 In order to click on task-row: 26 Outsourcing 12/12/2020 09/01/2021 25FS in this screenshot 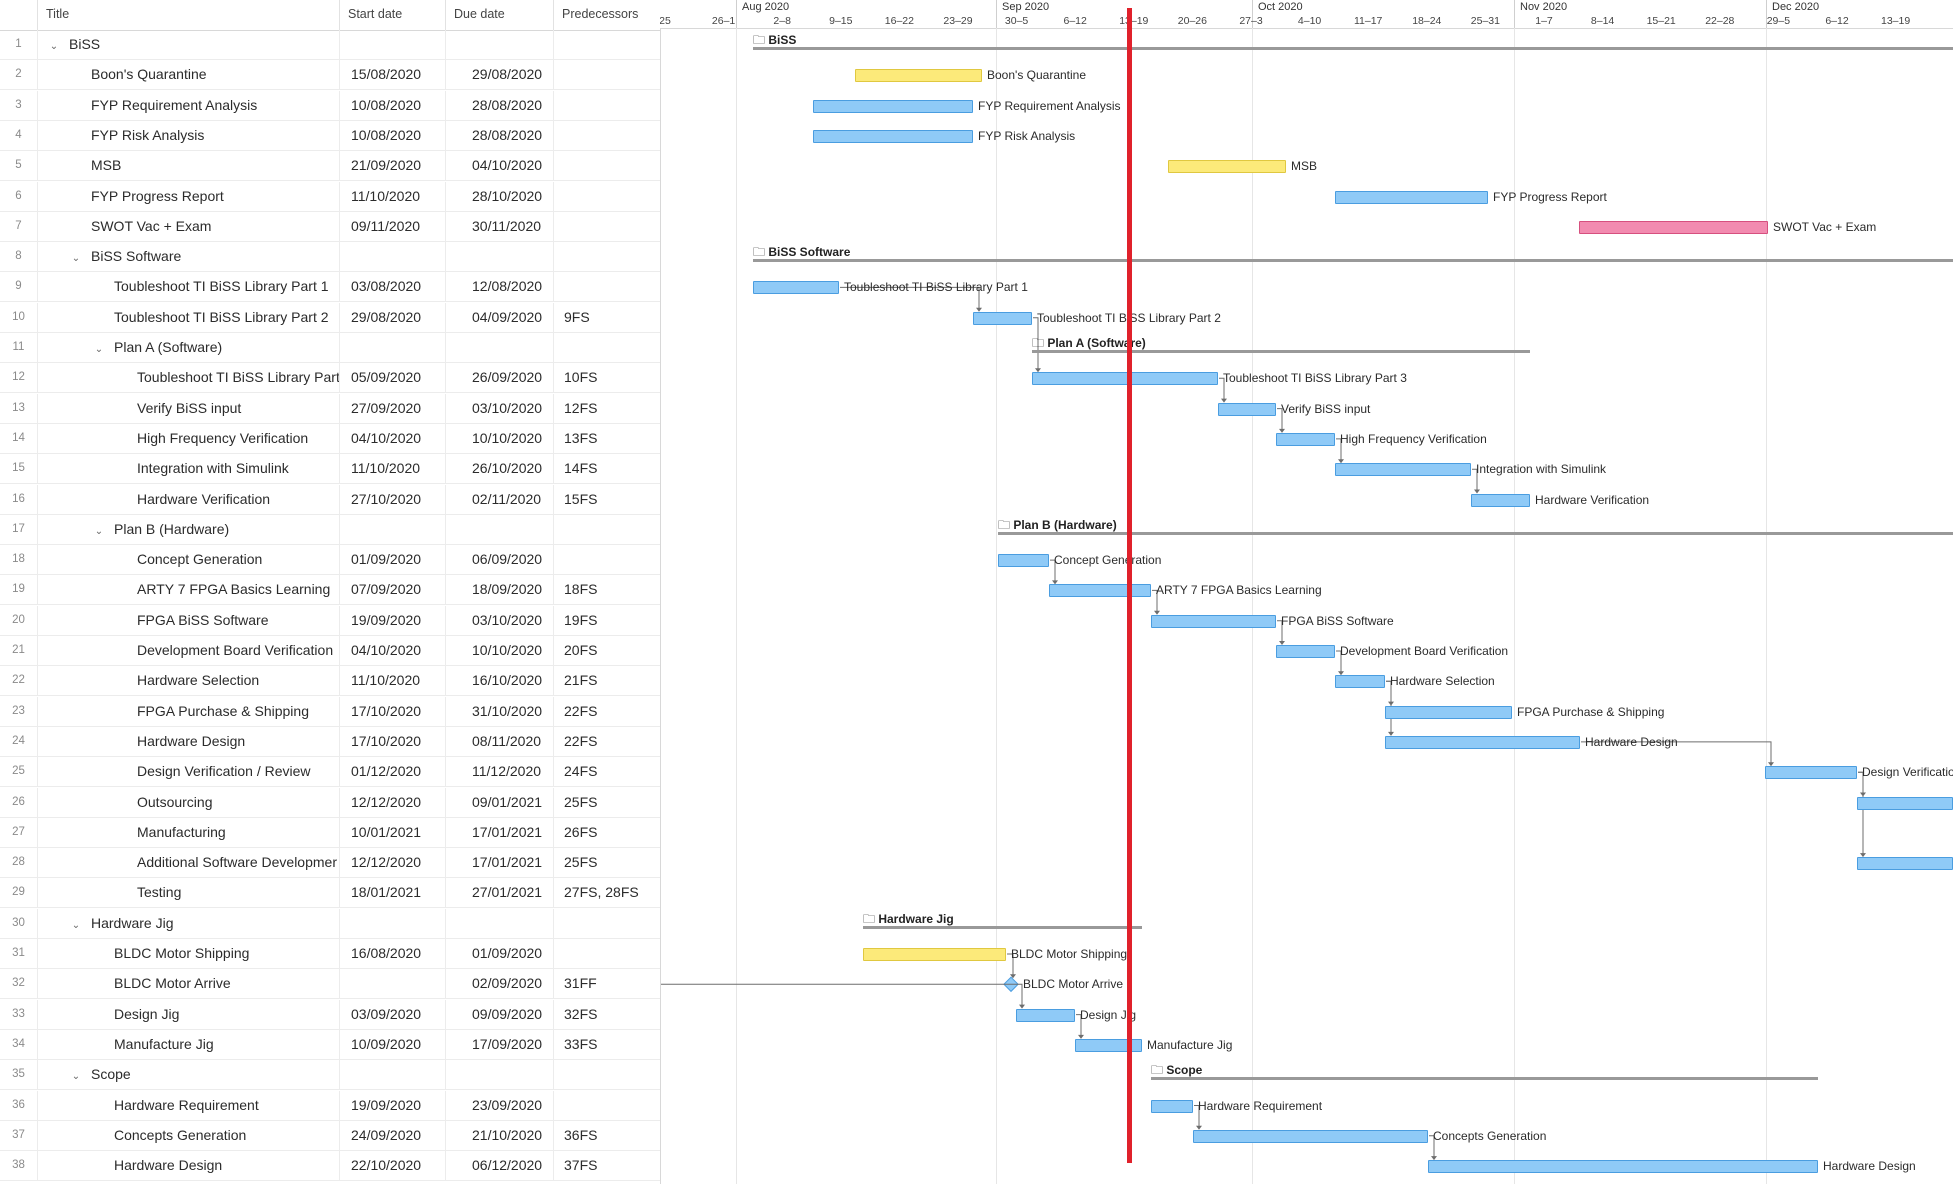, I will do `click(330, 802)`.